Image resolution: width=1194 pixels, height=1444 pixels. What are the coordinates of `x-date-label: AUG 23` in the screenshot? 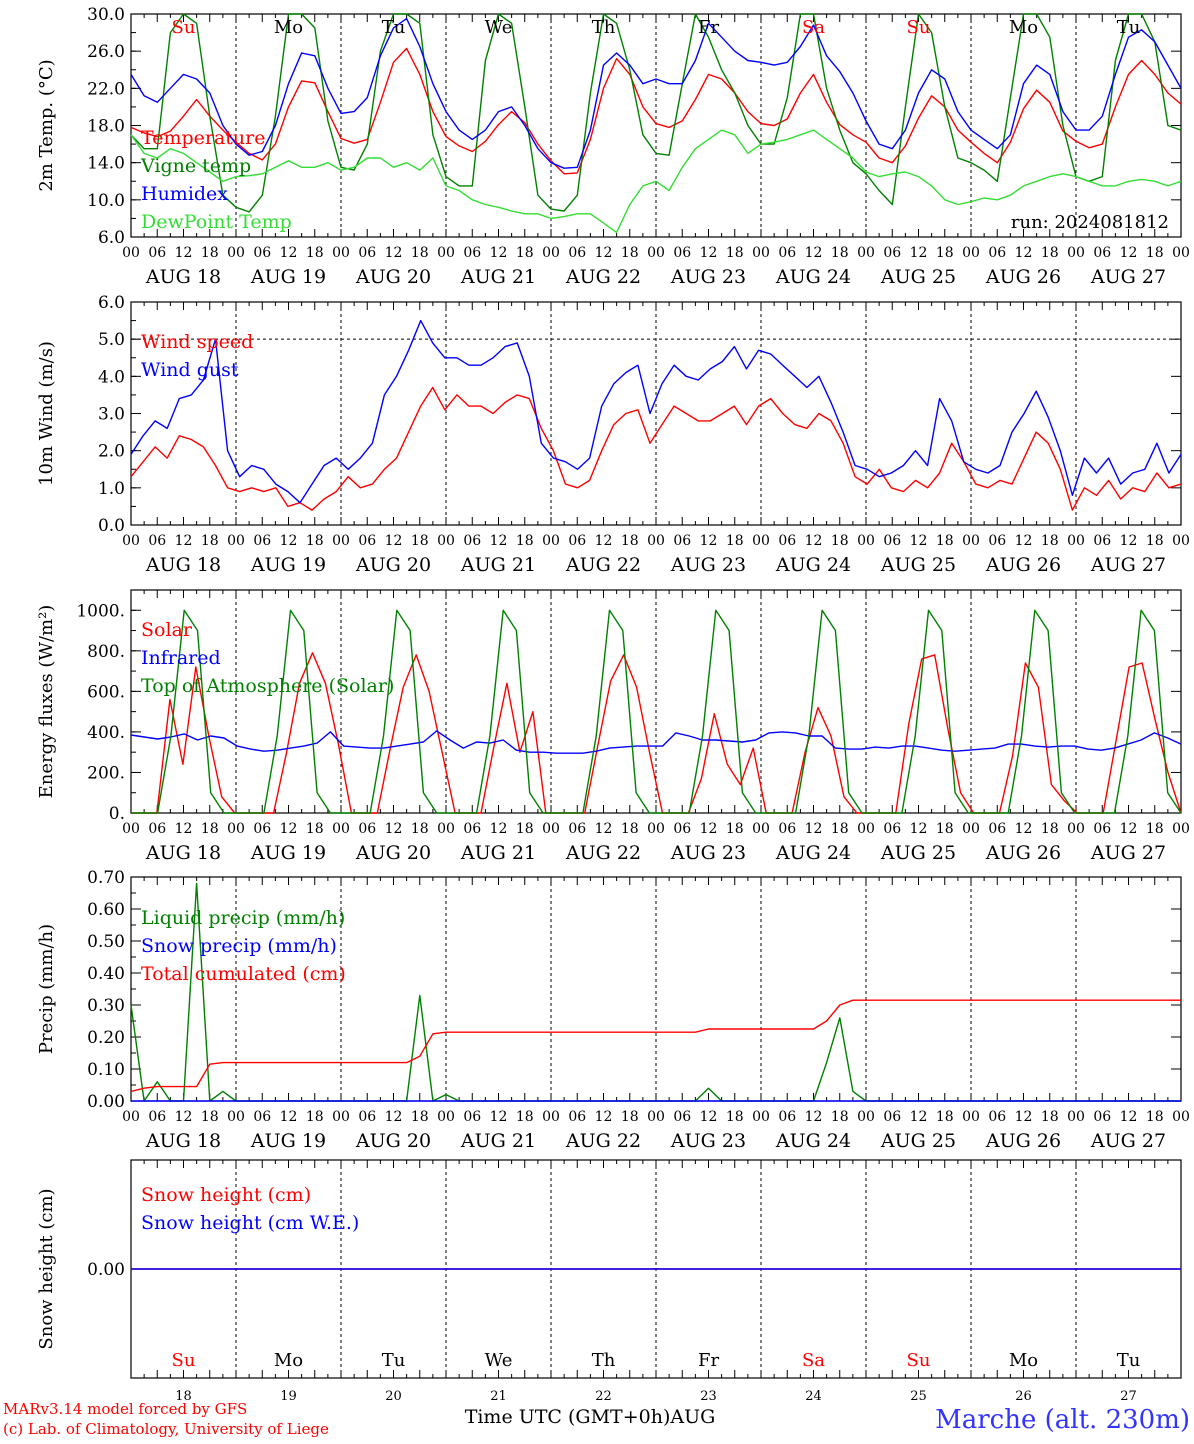 It's located at (708, 1141).